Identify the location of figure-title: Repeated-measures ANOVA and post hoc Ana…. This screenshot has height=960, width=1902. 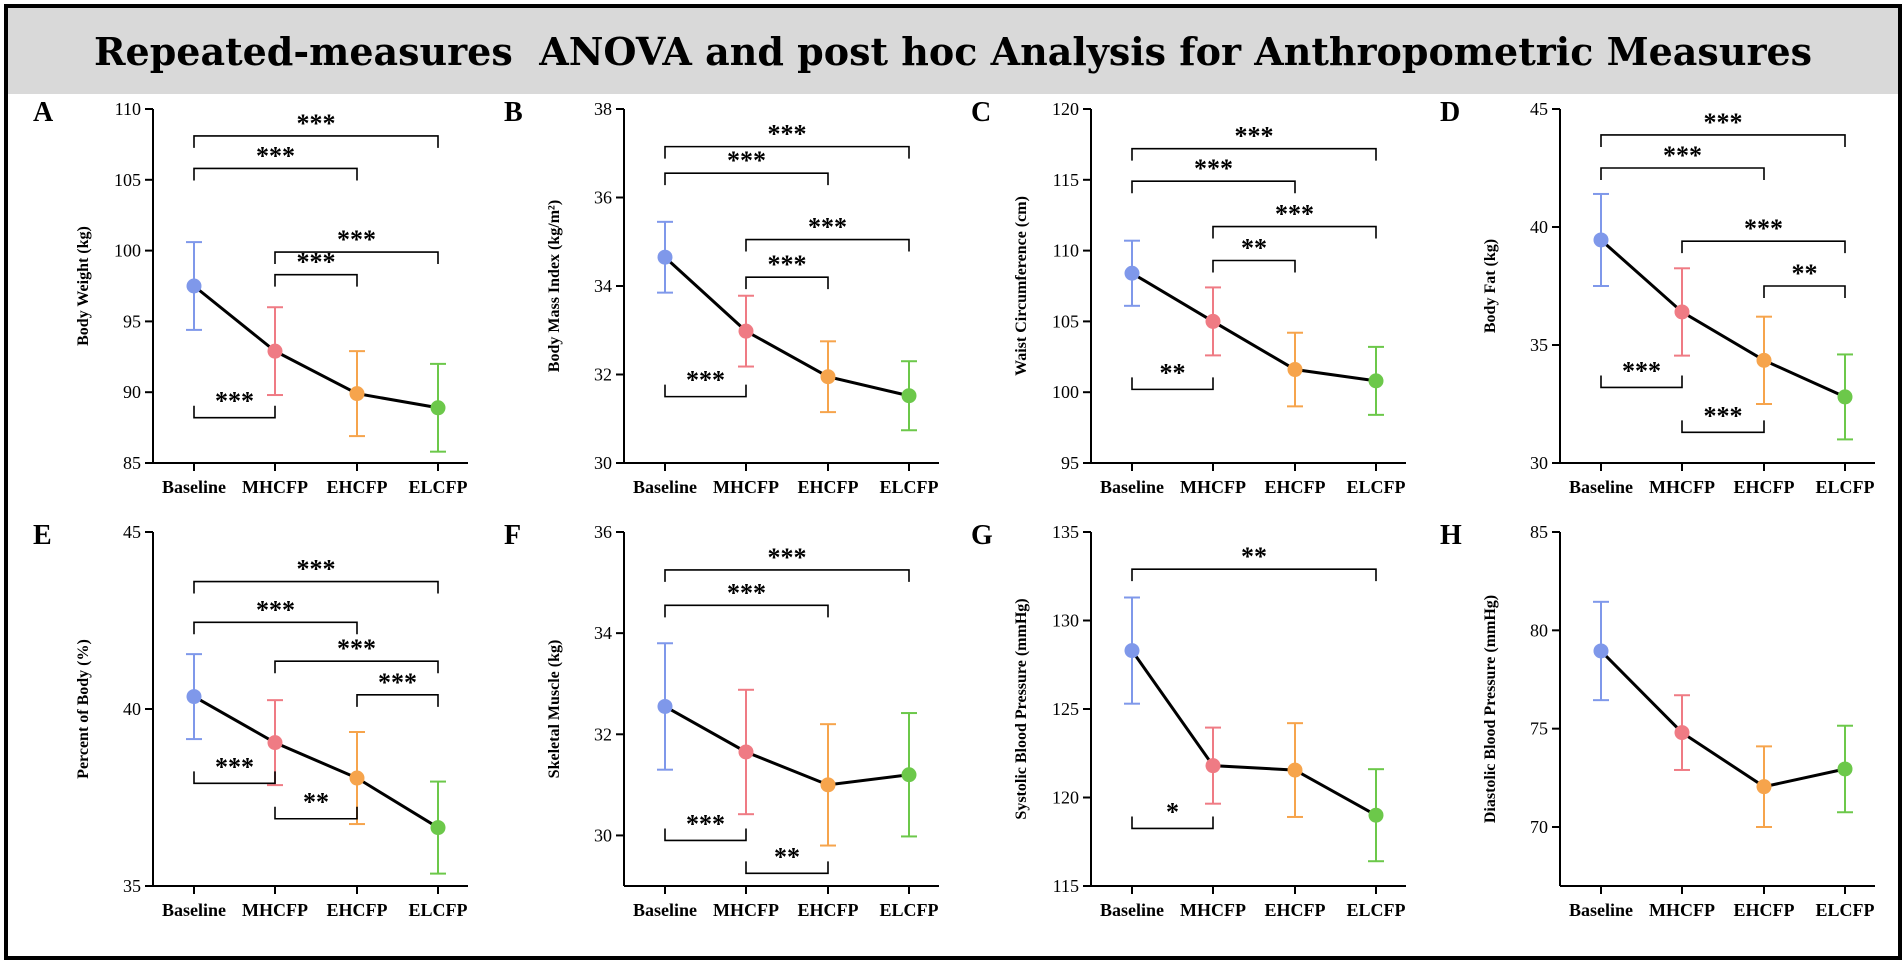
(953, 51).